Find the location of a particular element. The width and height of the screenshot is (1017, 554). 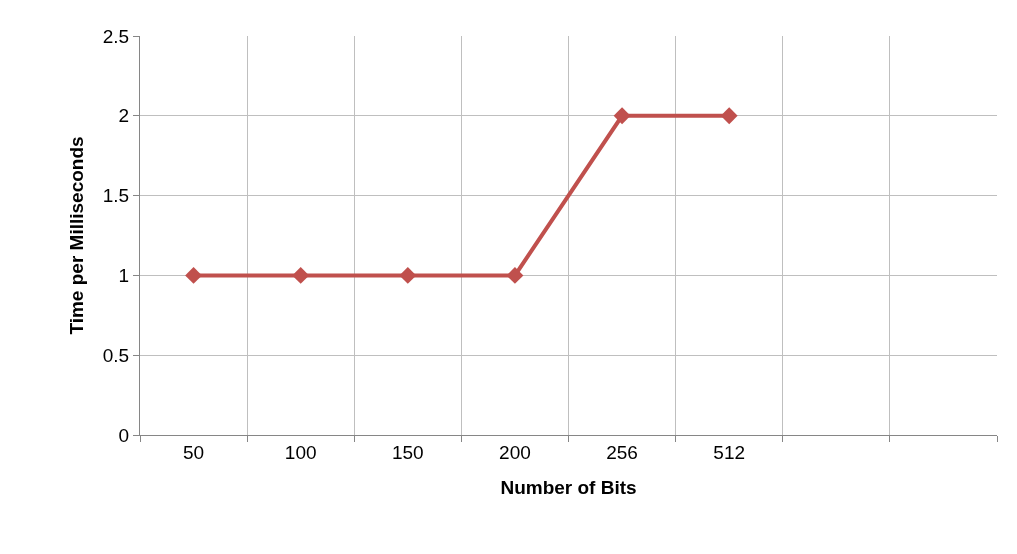

y-tick-label: 2 is located at coordinates (124, 116).